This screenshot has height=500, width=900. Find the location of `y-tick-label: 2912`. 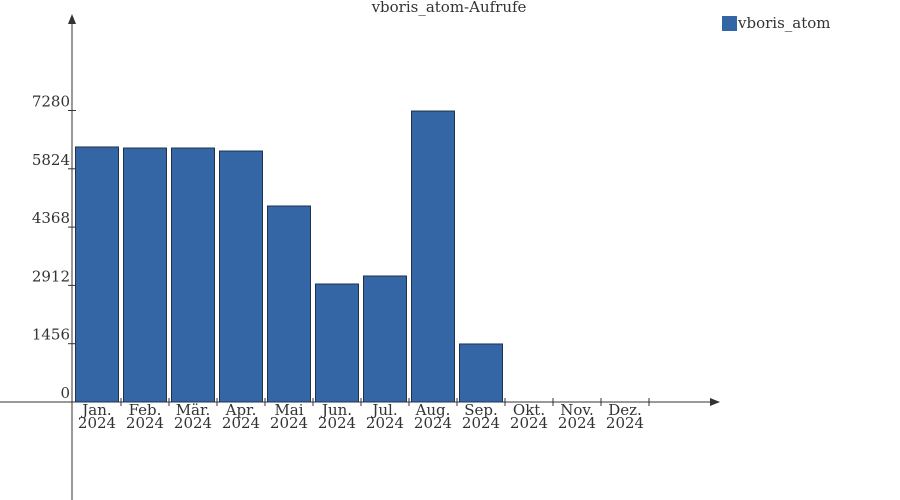

y-tick-label: 2912 is located at coordinates (51, 276).